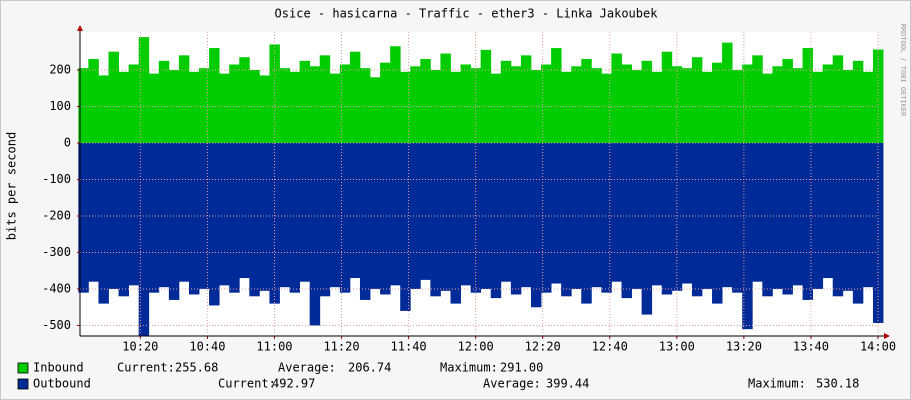  What do you see at coordinates (369, 368) in the screenshot?
I see `legend-stat-value: 206.74` at bounding box center [369, 368].